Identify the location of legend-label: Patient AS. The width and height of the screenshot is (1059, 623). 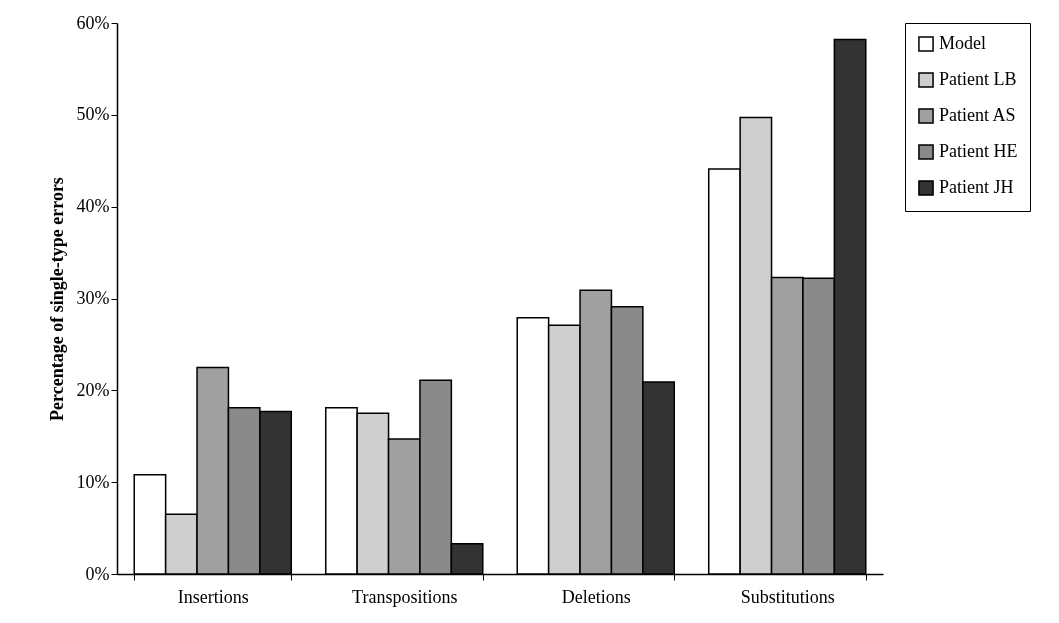
(977, 115).